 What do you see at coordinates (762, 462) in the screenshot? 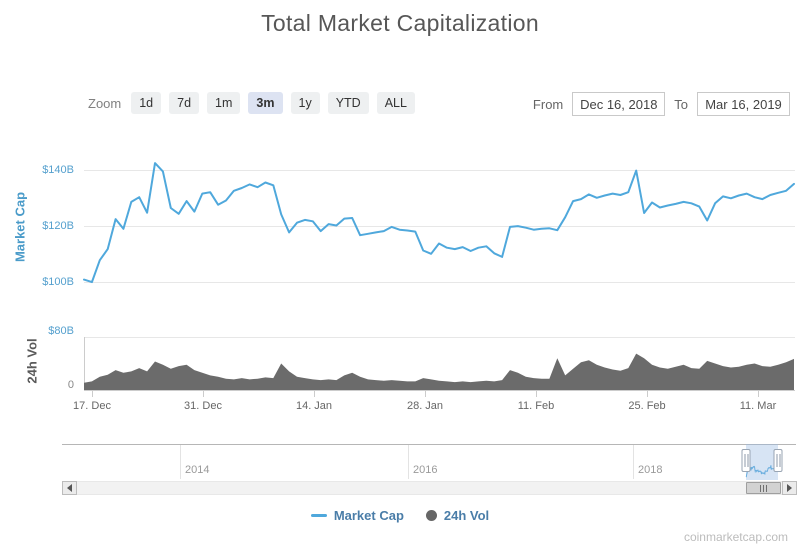
I see `navigator-selection` at bounding box center [762, 462].